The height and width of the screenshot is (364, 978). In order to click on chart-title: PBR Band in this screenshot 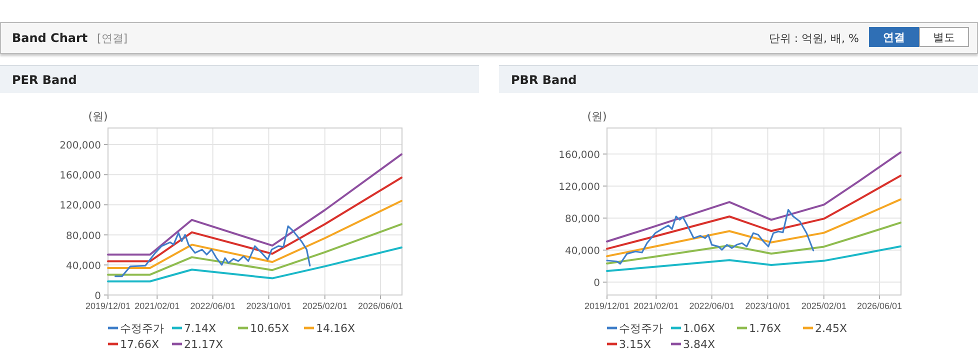, I will do `click(544, 80)`.